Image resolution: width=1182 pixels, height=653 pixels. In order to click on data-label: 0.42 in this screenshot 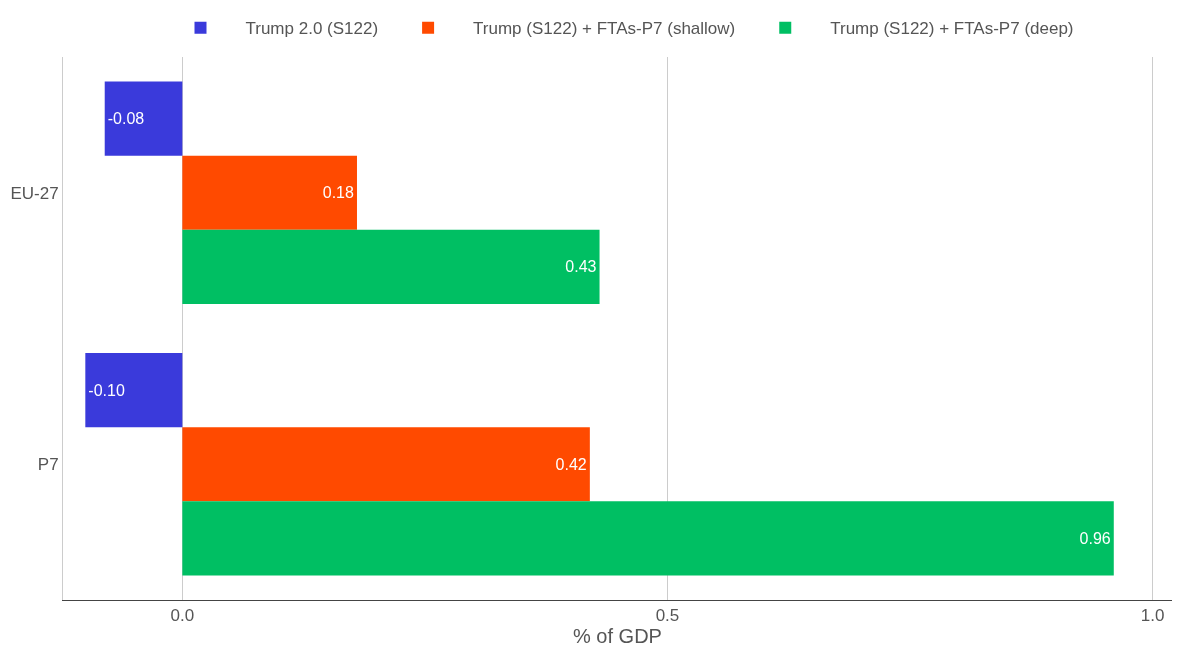, I will do `click(571, 464)`.